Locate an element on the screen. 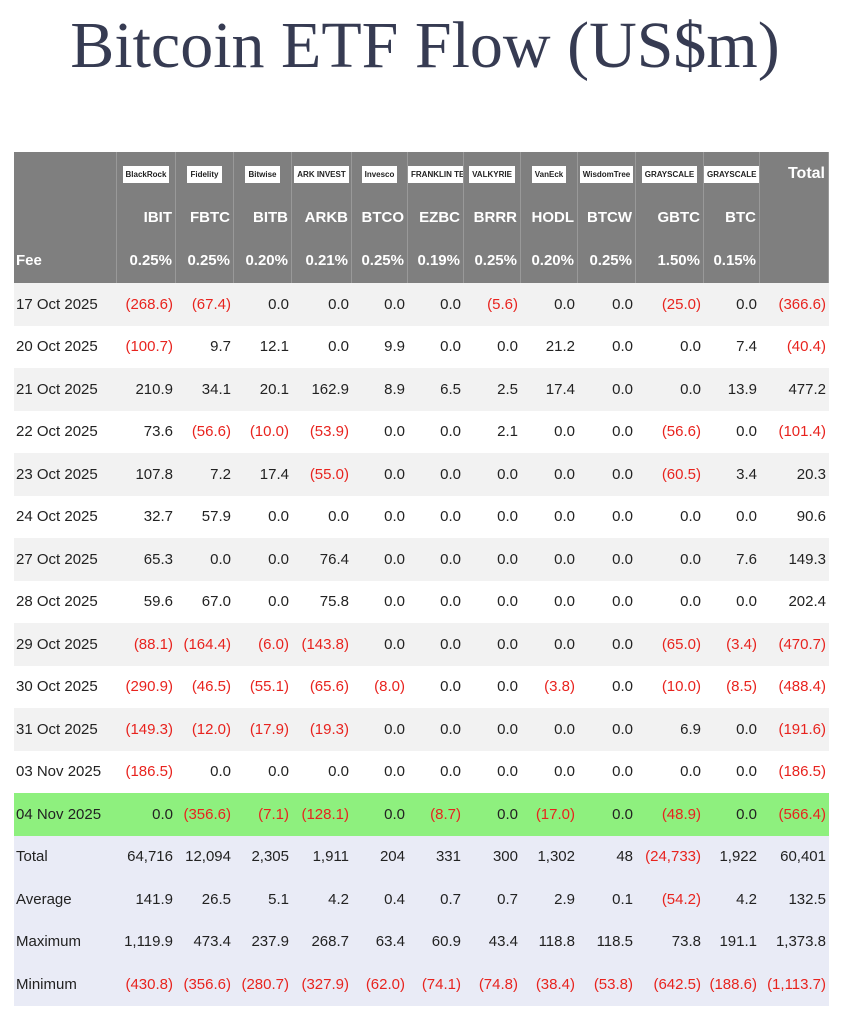 The height and width of the screenshot is (1024, 850). fee: 0.15% is located at coordinates (732, 260).